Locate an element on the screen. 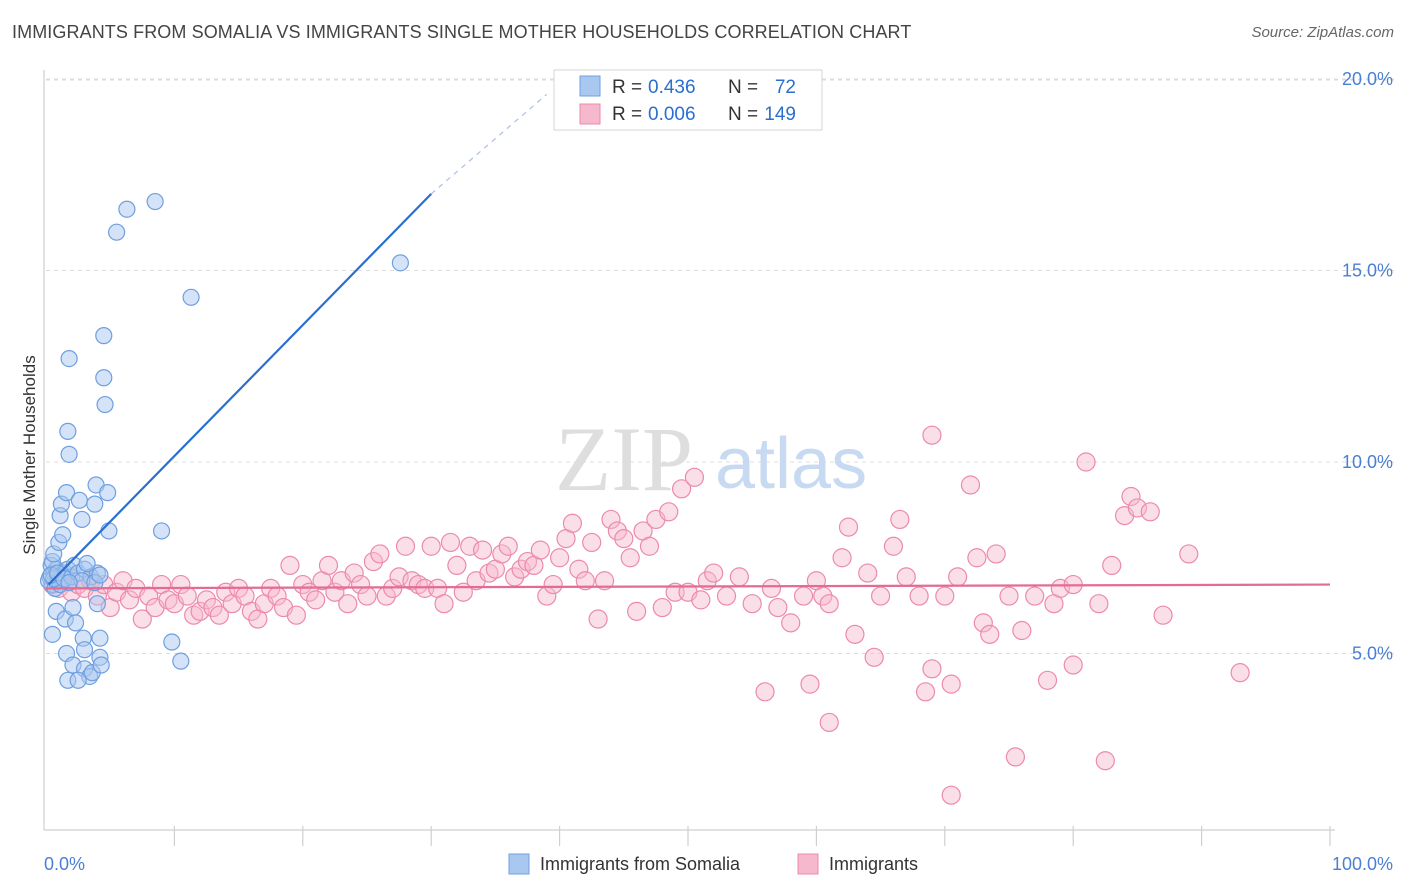 This screenshot has height=892, width=1406. legend-n-label-2: N = is located at coordinates (743, 114).